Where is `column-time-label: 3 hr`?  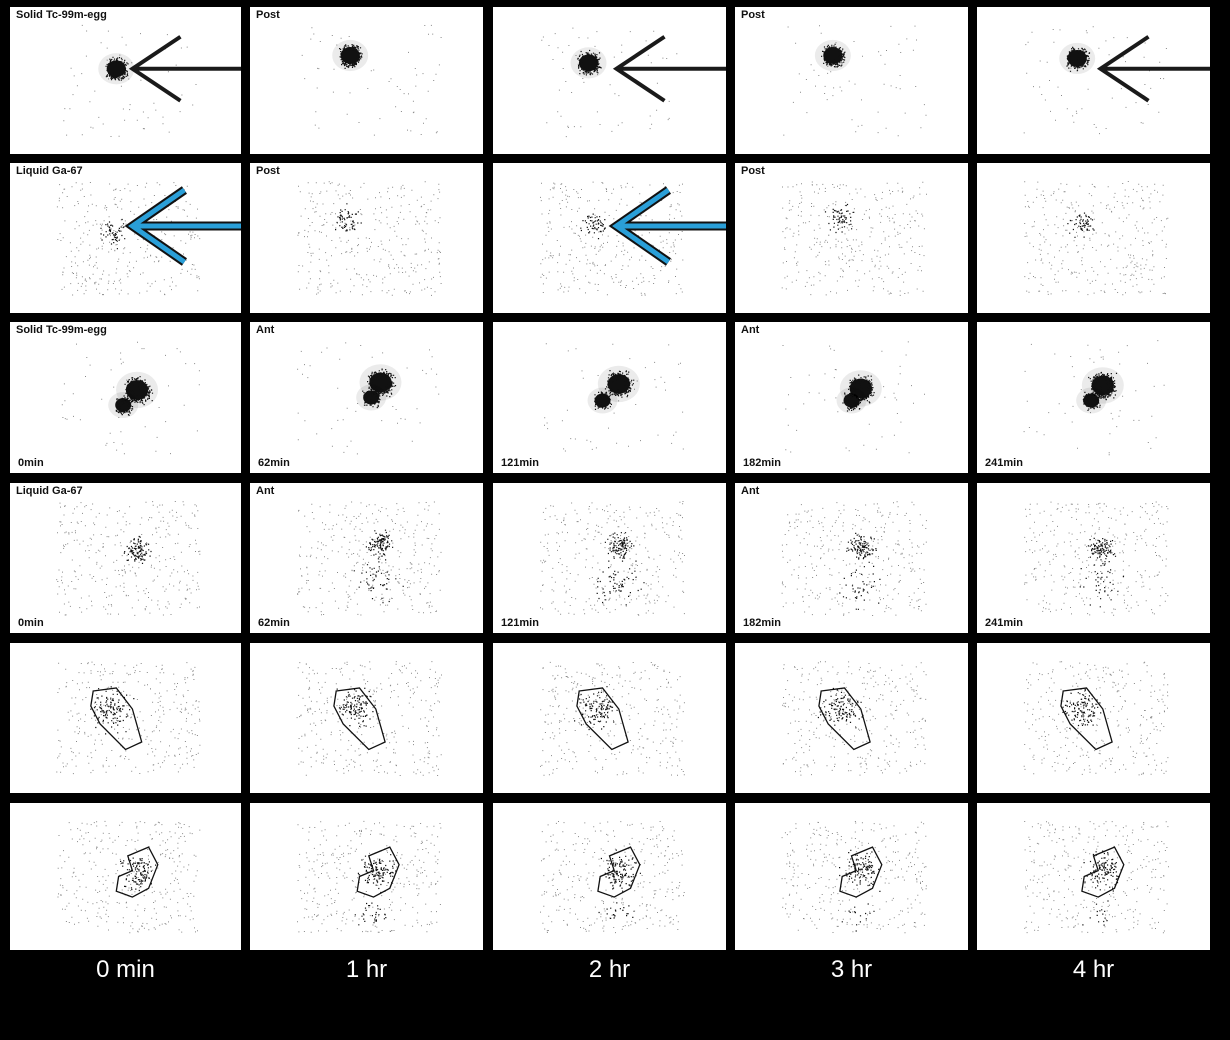
column-time-label: 3 hr is located at coordinates (851, 969).